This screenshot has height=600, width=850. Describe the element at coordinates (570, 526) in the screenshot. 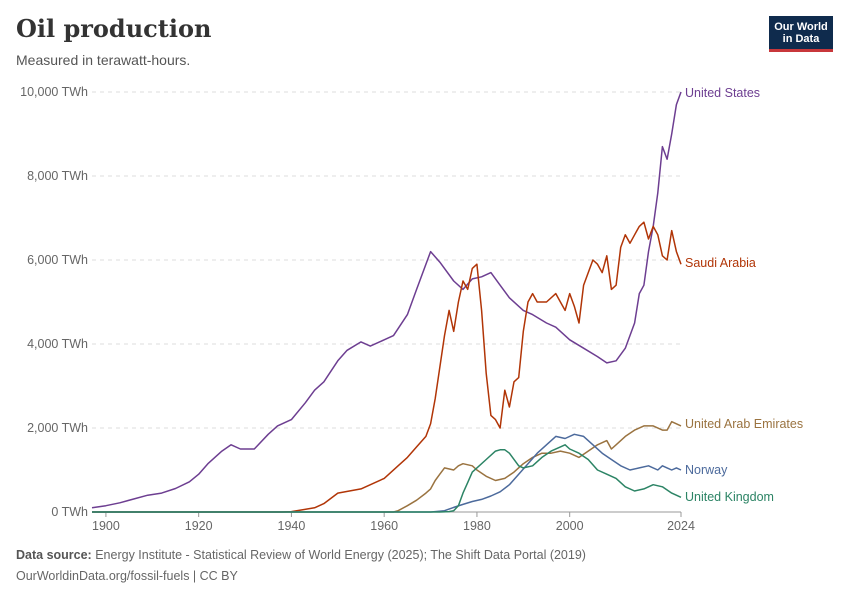

I see `x-tick-label: 2000` at that location.